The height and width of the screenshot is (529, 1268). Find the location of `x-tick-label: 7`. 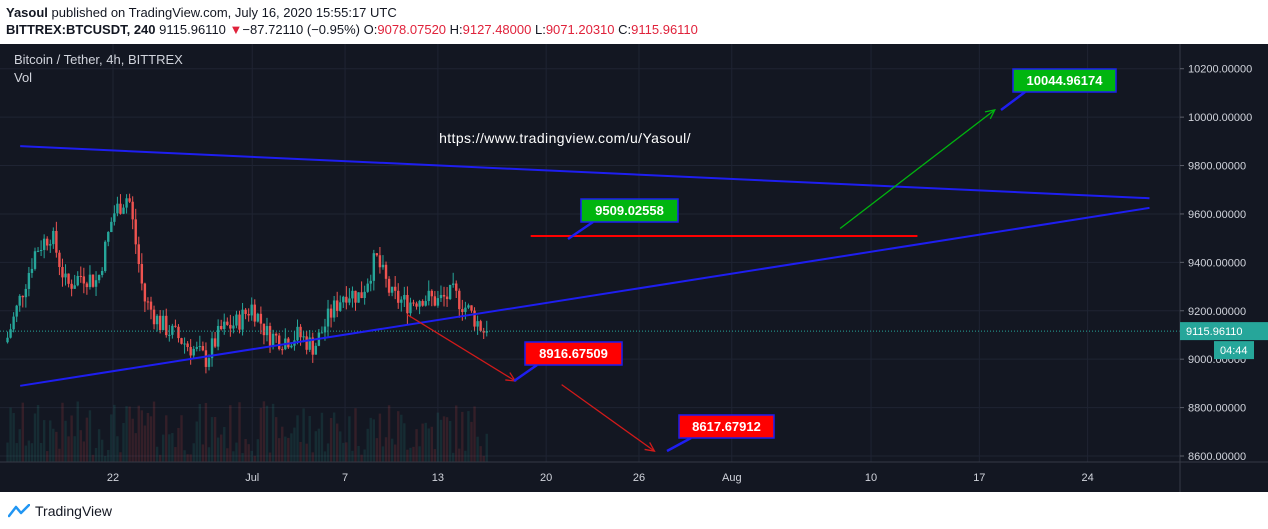

x-tick-label: 7 is located at coordinates (345, 478).